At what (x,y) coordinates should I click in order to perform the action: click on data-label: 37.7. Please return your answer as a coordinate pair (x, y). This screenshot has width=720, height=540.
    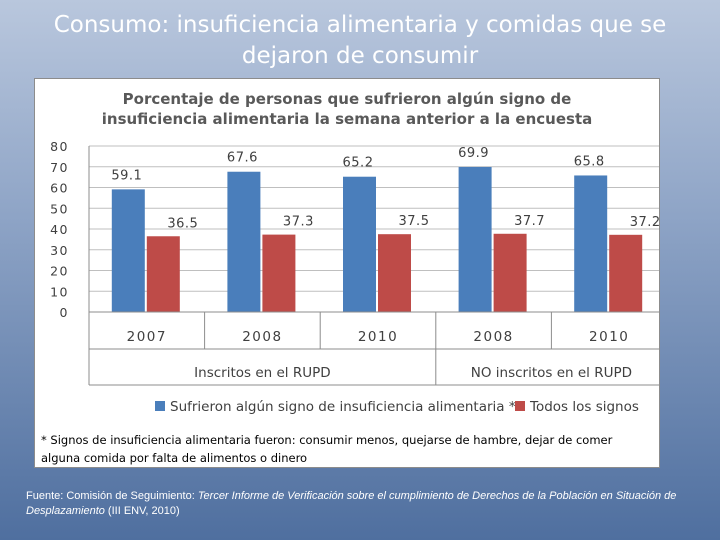
    Looking at the image, I should click on (529, 221).